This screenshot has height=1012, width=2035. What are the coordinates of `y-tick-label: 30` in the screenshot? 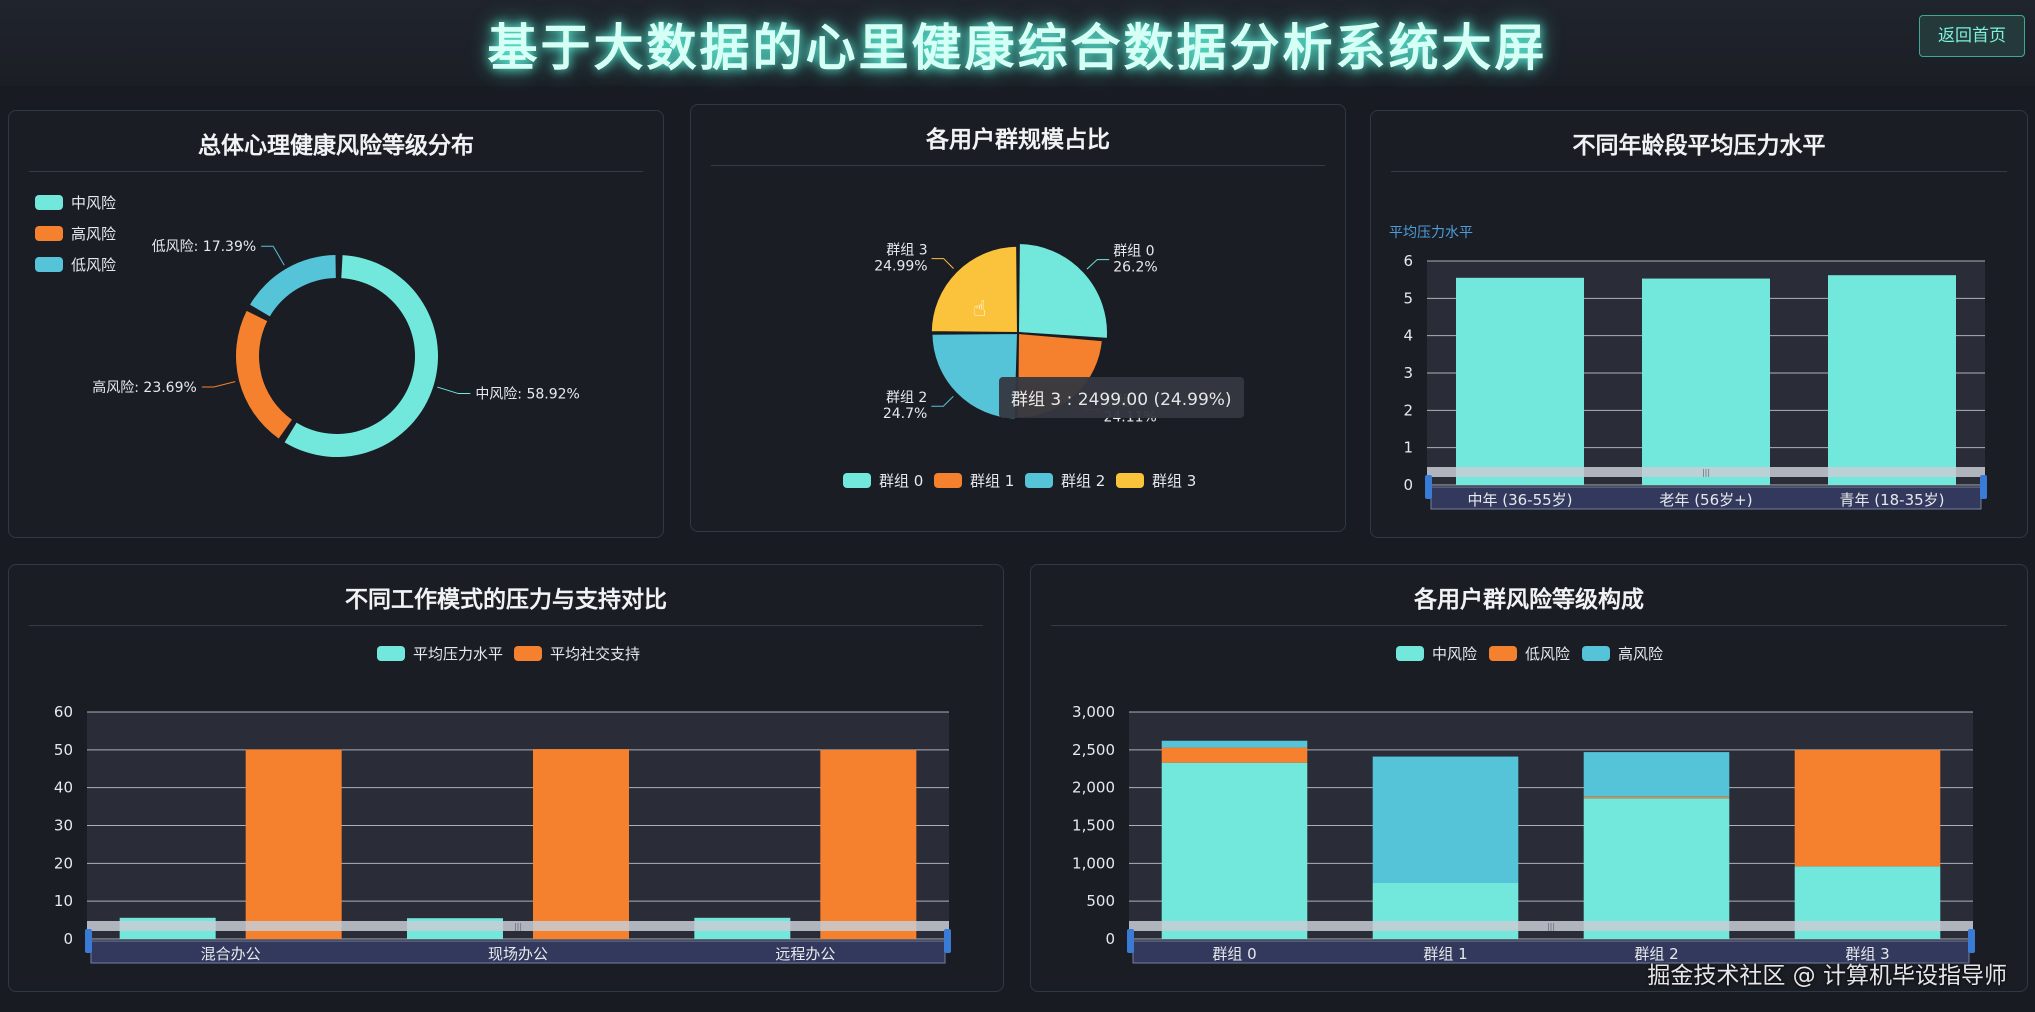 It's located at (63, 826).